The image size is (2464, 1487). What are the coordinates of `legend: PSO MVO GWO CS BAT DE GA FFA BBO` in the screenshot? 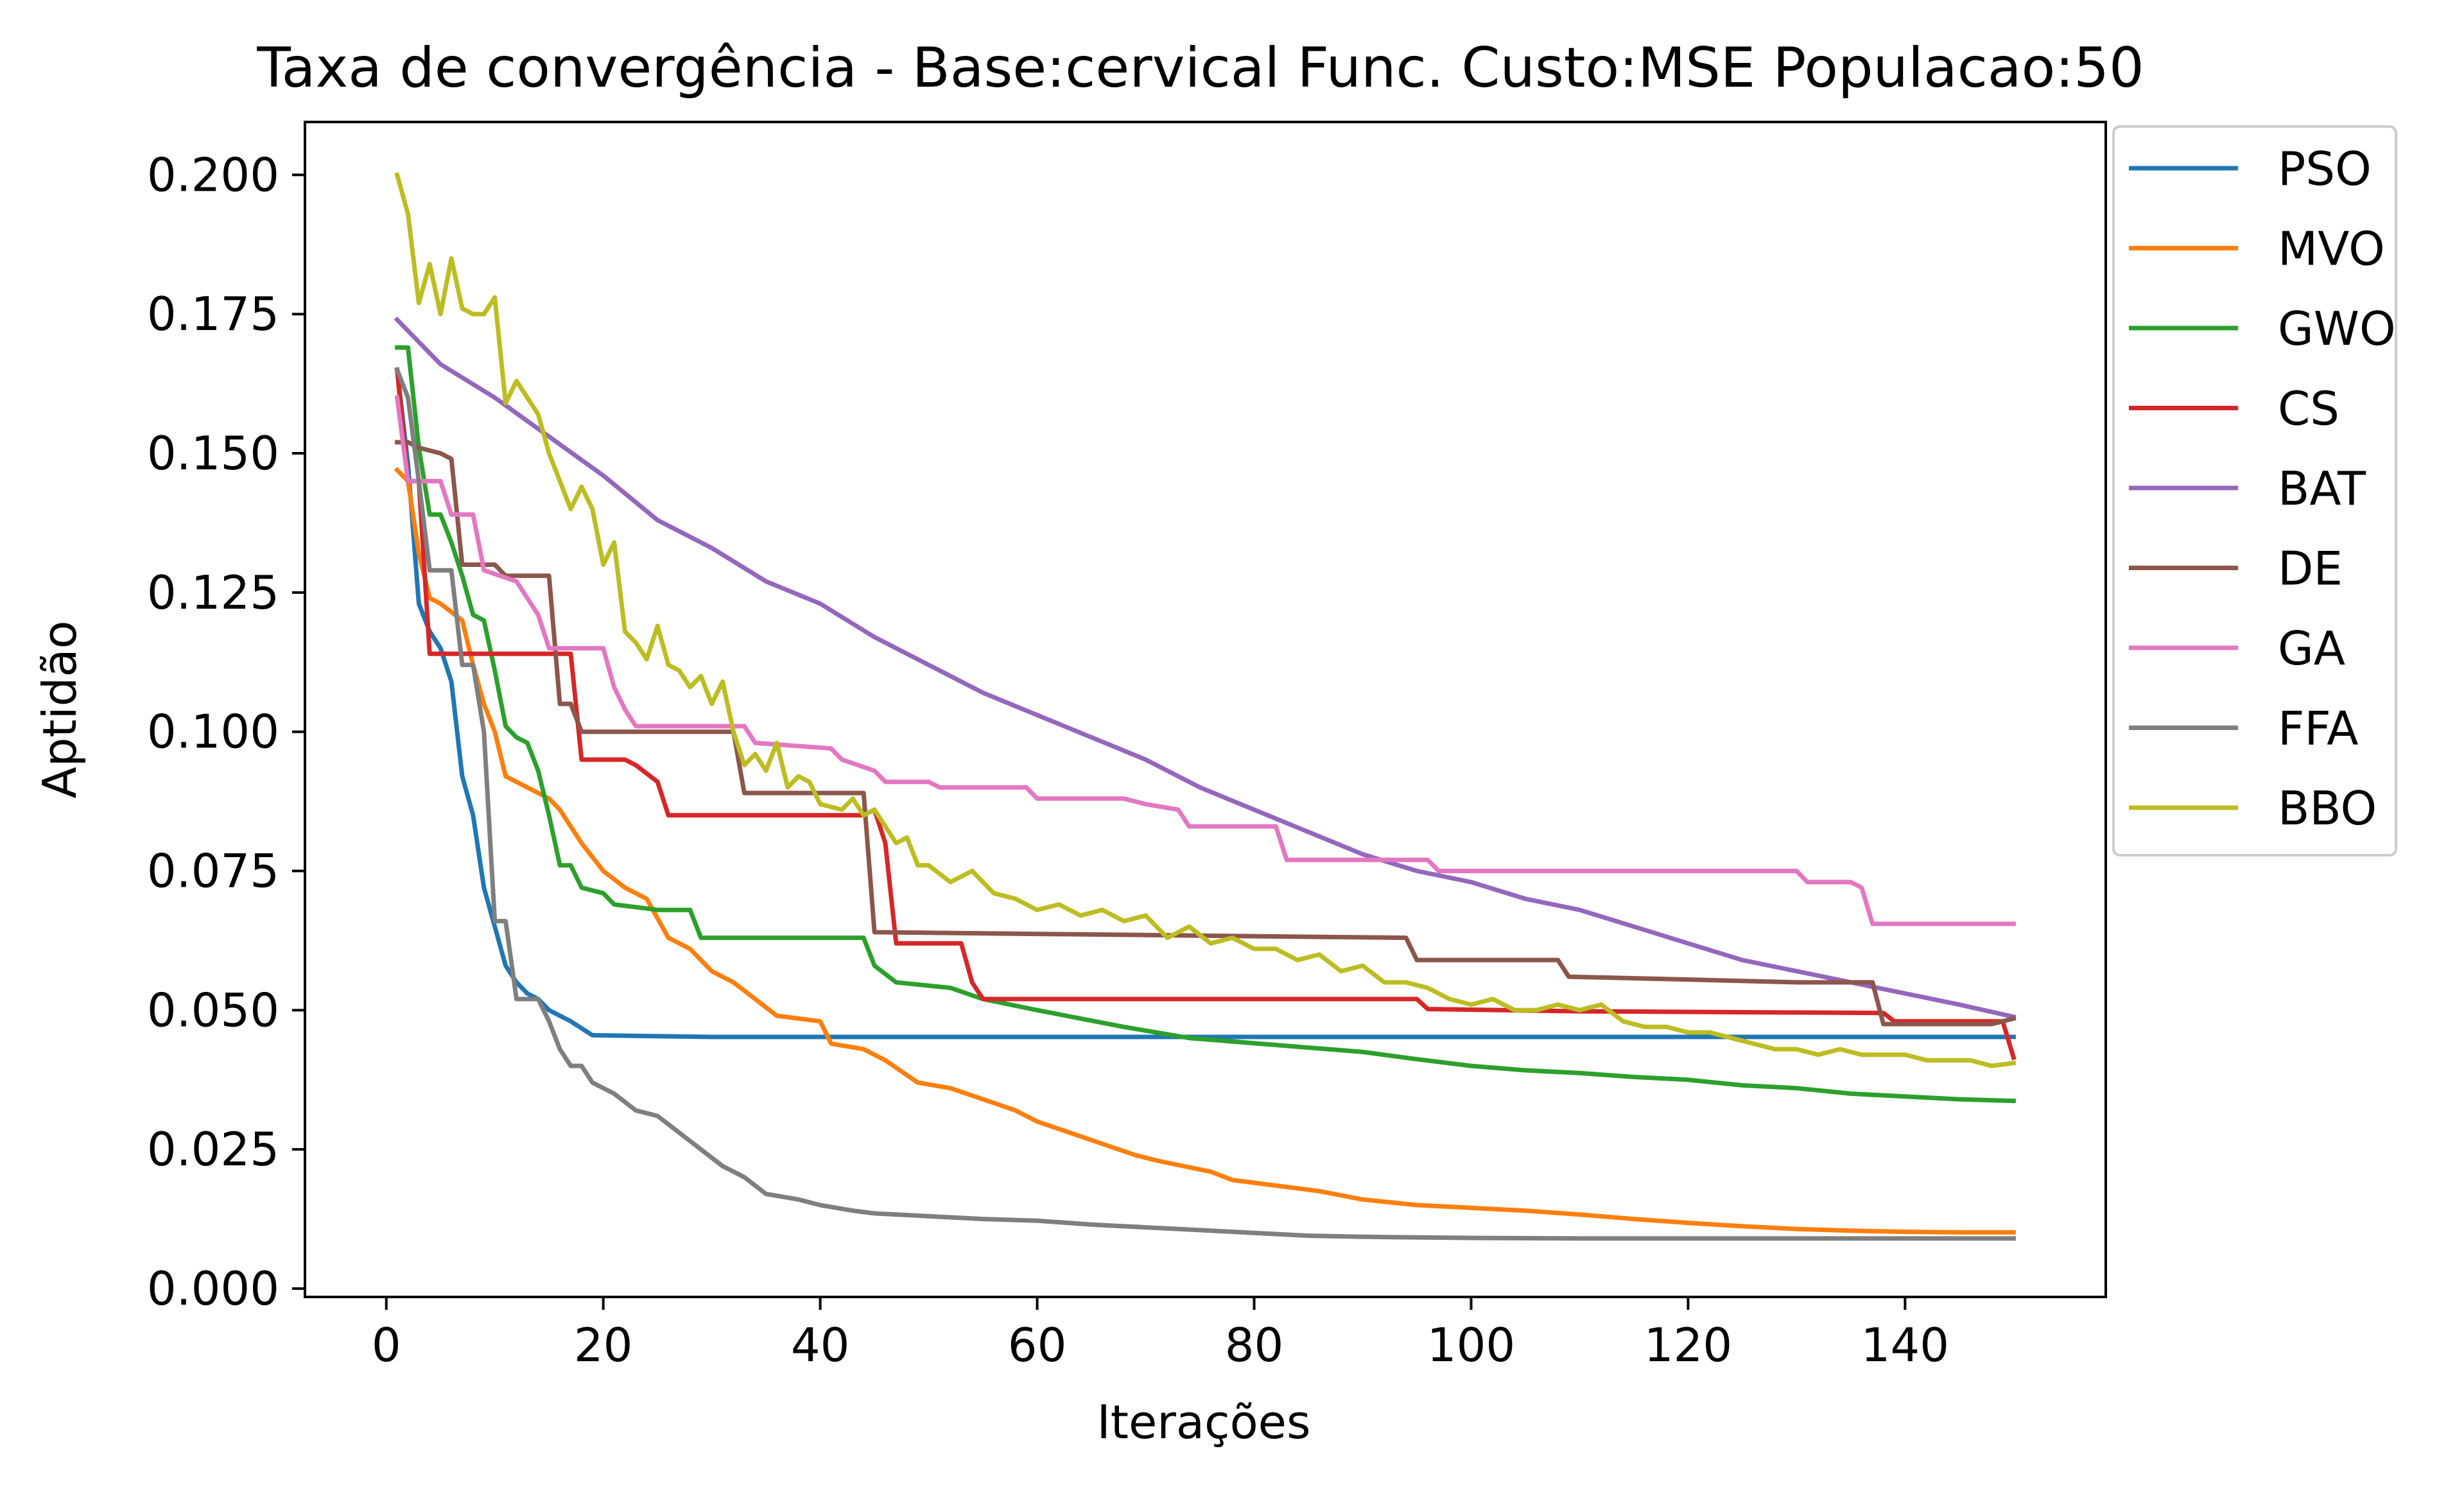 It's located at (2254, 491).